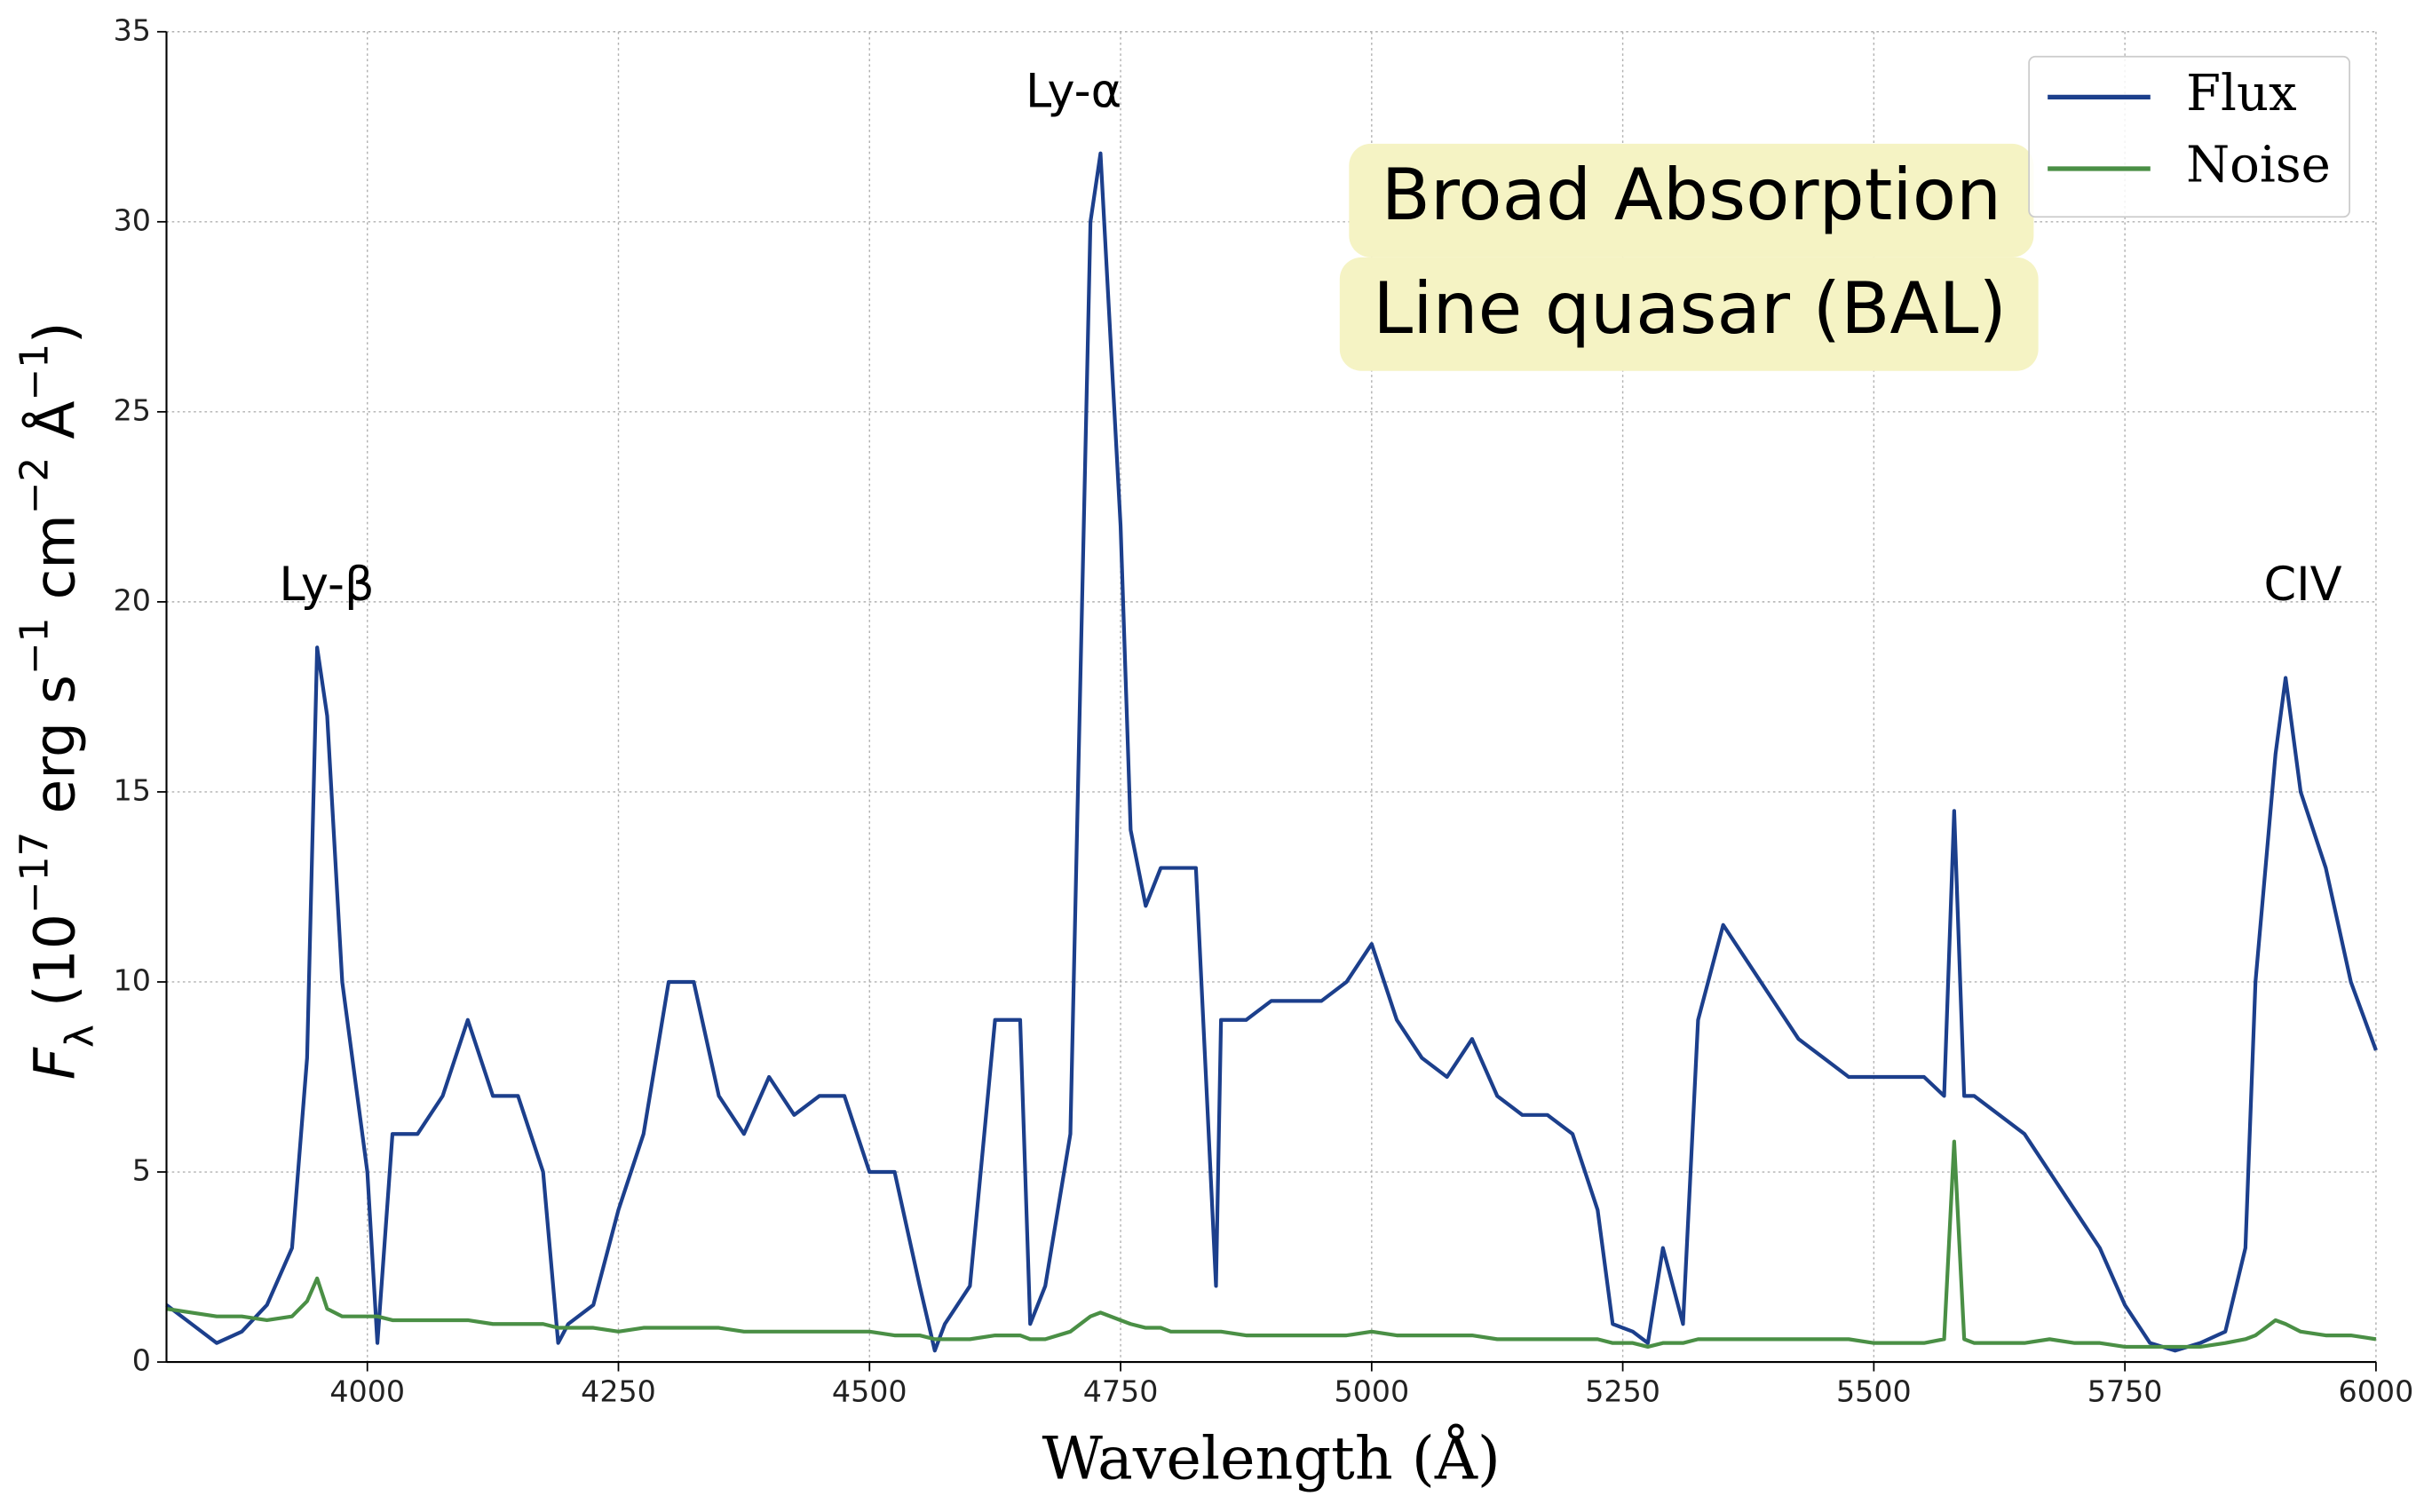  I want to click on legend-label: Flux, so click(2241, 94).